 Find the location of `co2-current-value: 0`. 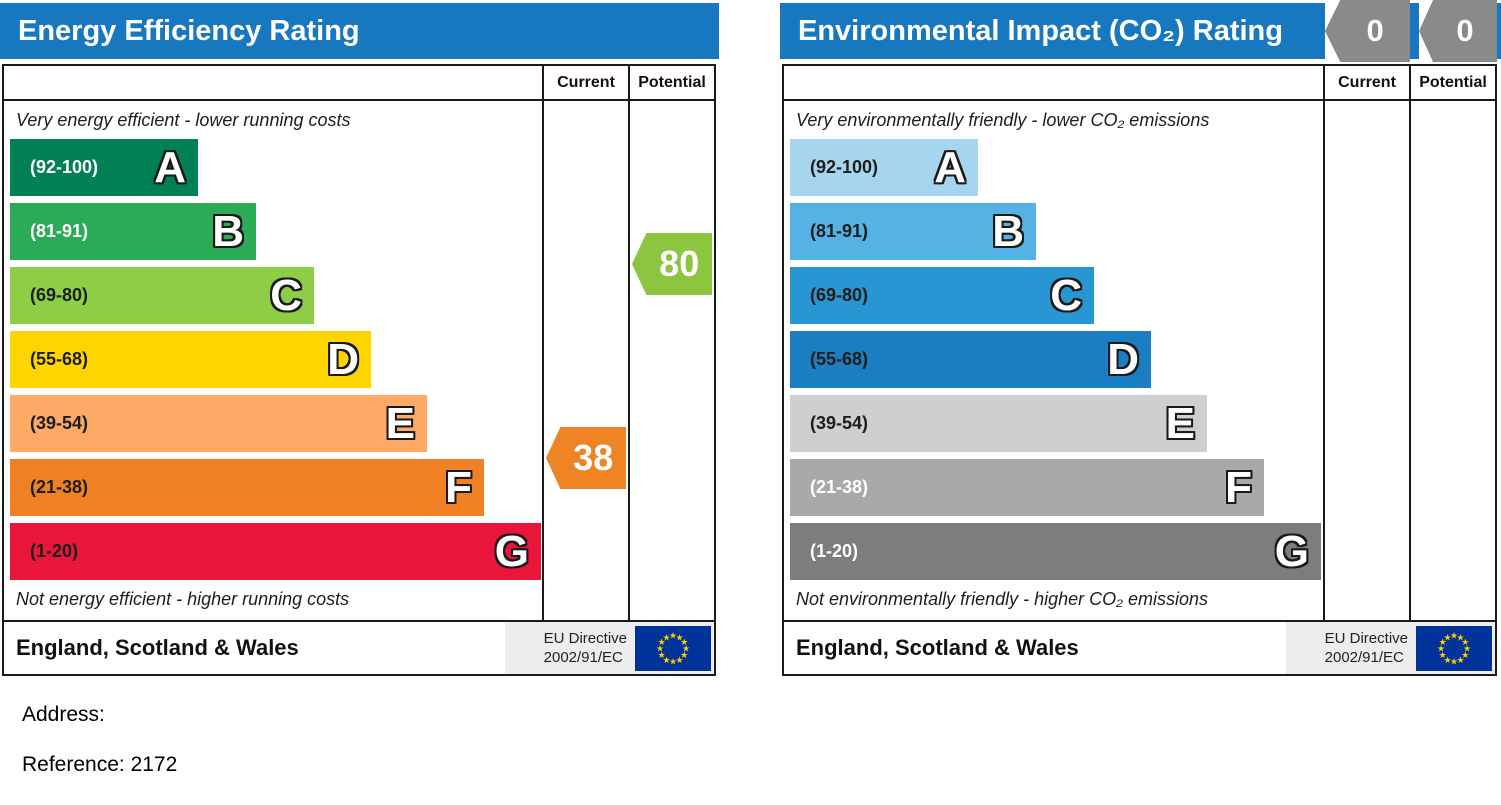

co2-current-value: 0 is located at coordinates (1375, 30).